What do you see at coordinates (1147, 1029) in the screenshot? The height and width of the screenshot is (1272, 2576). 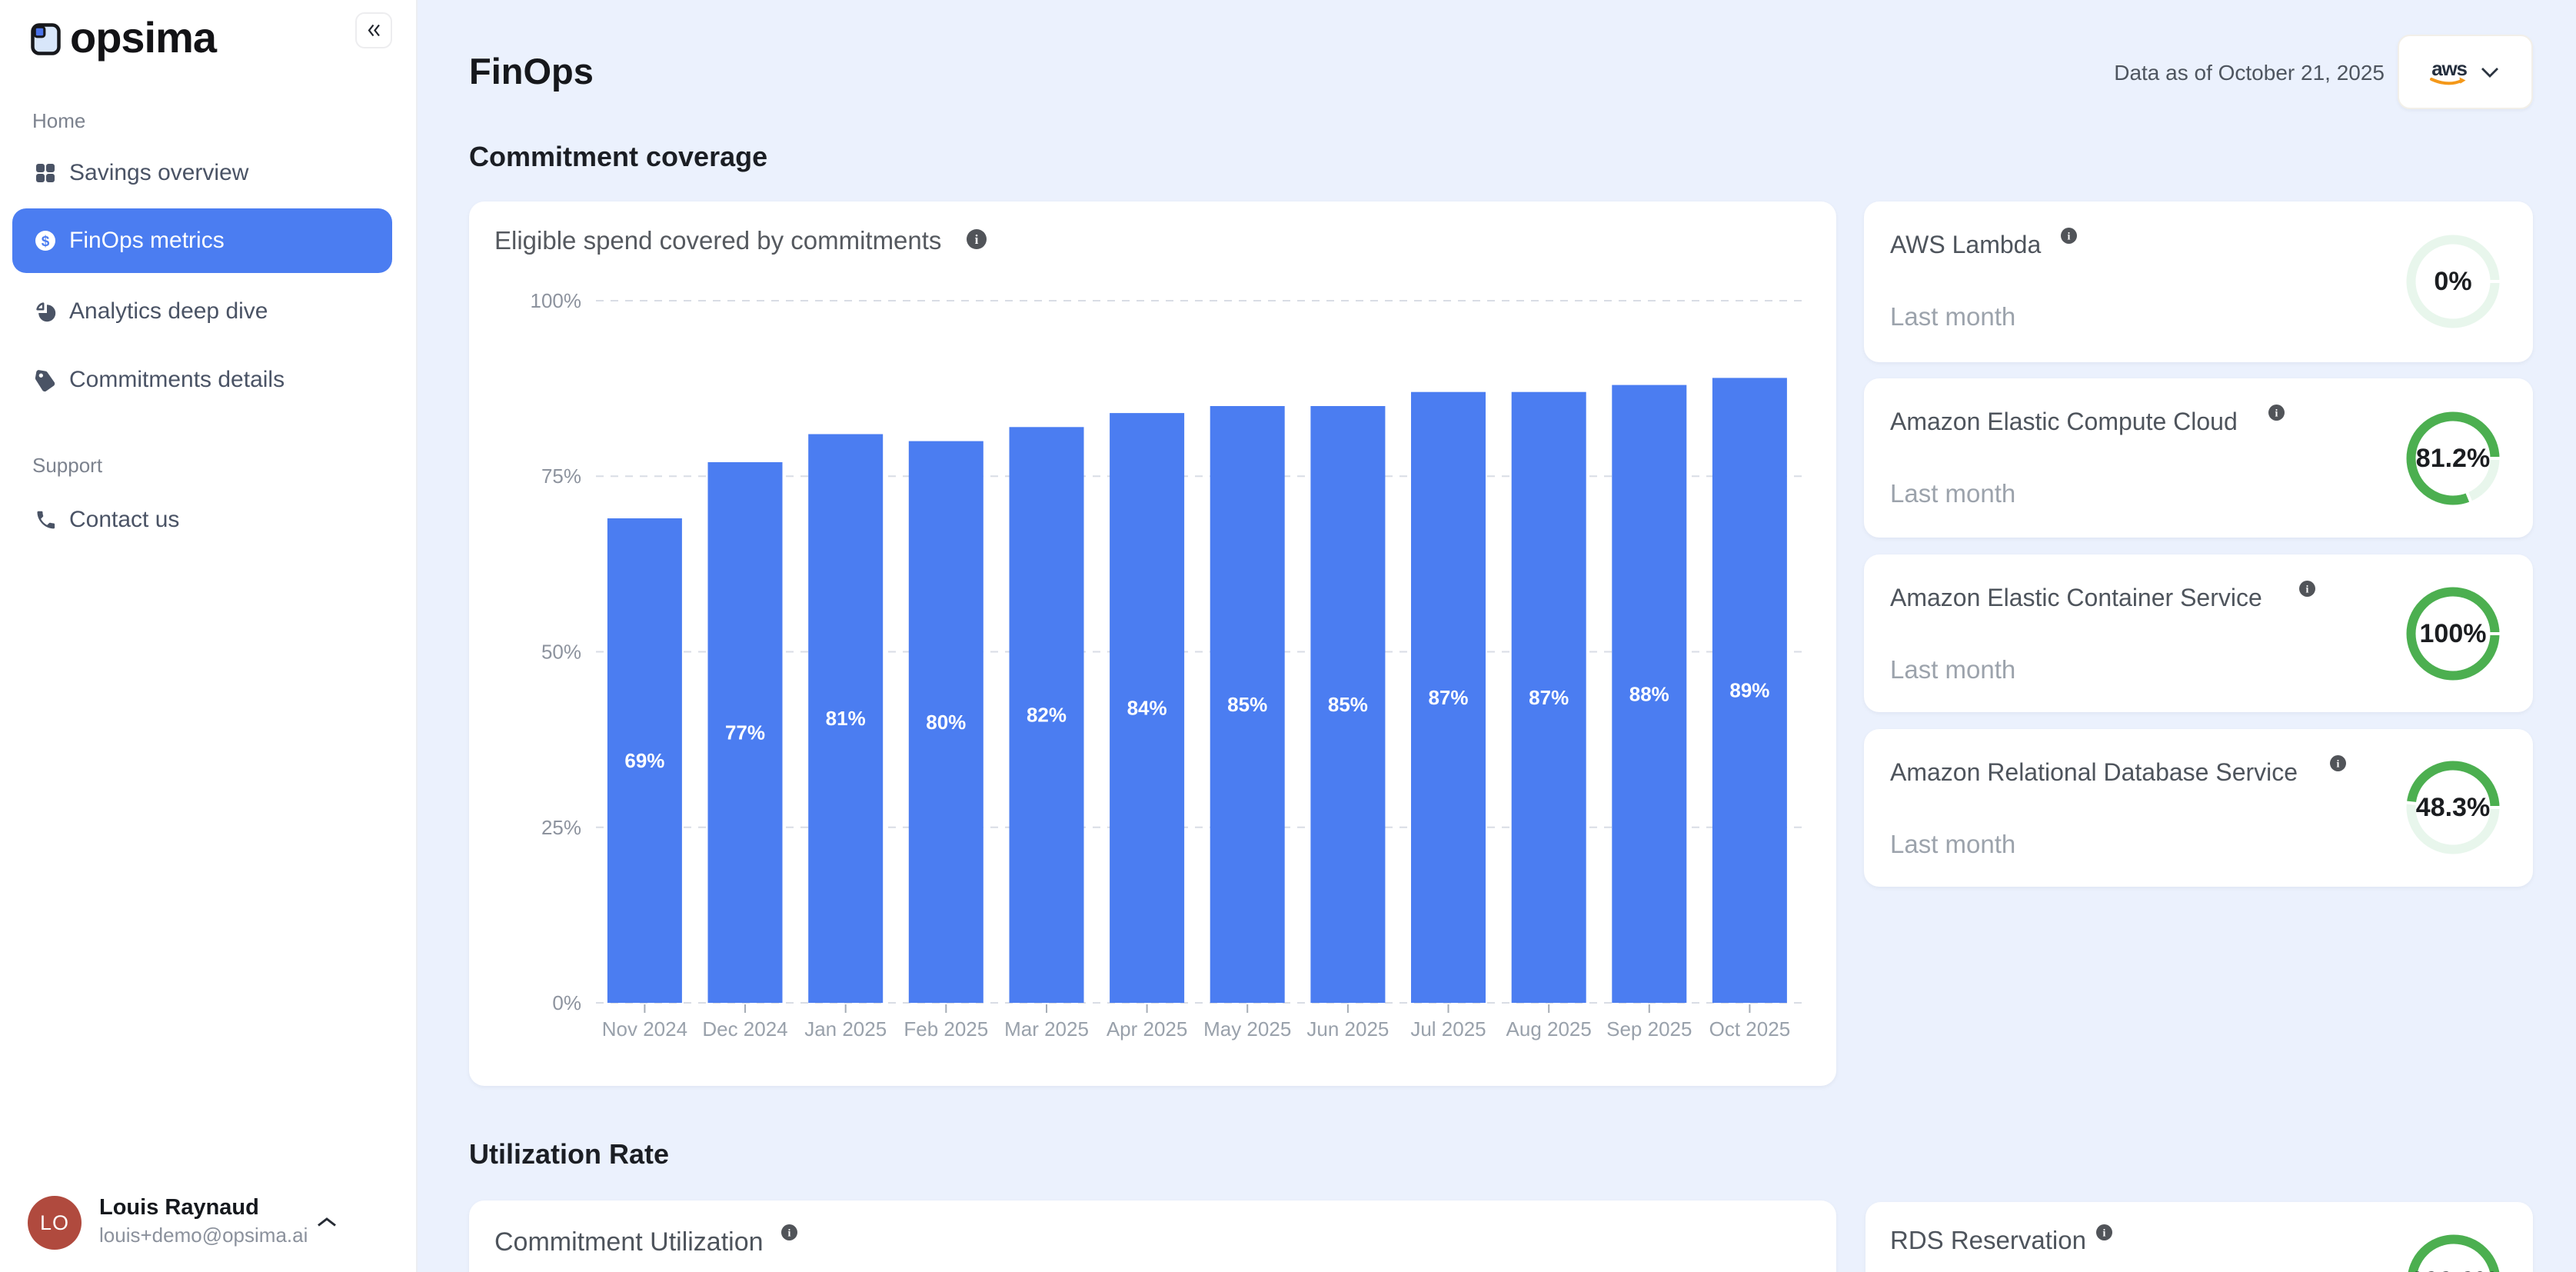 I see `svg-text: Apr 2025` at bounding box center [1147, 1029].